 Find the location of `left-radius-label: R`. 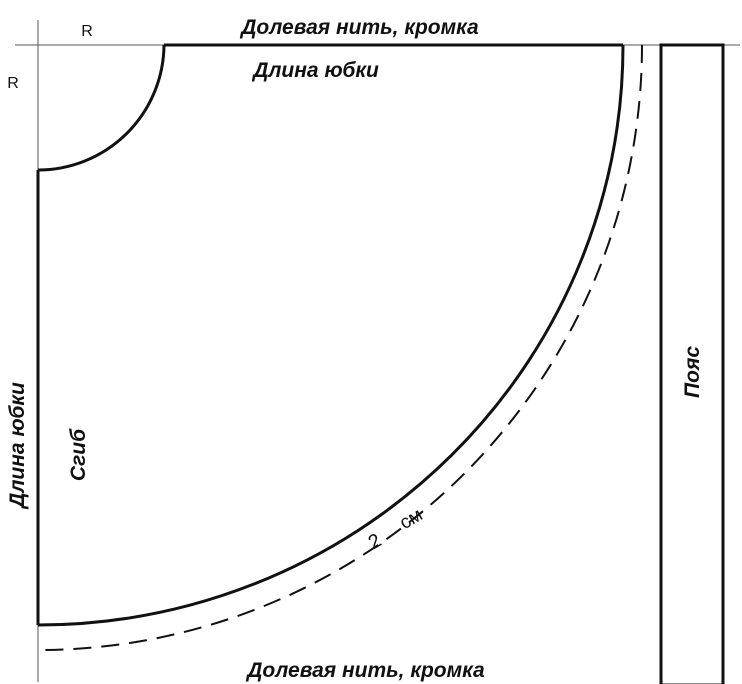

left-radius-label: R is located at coordinates (13, 83).